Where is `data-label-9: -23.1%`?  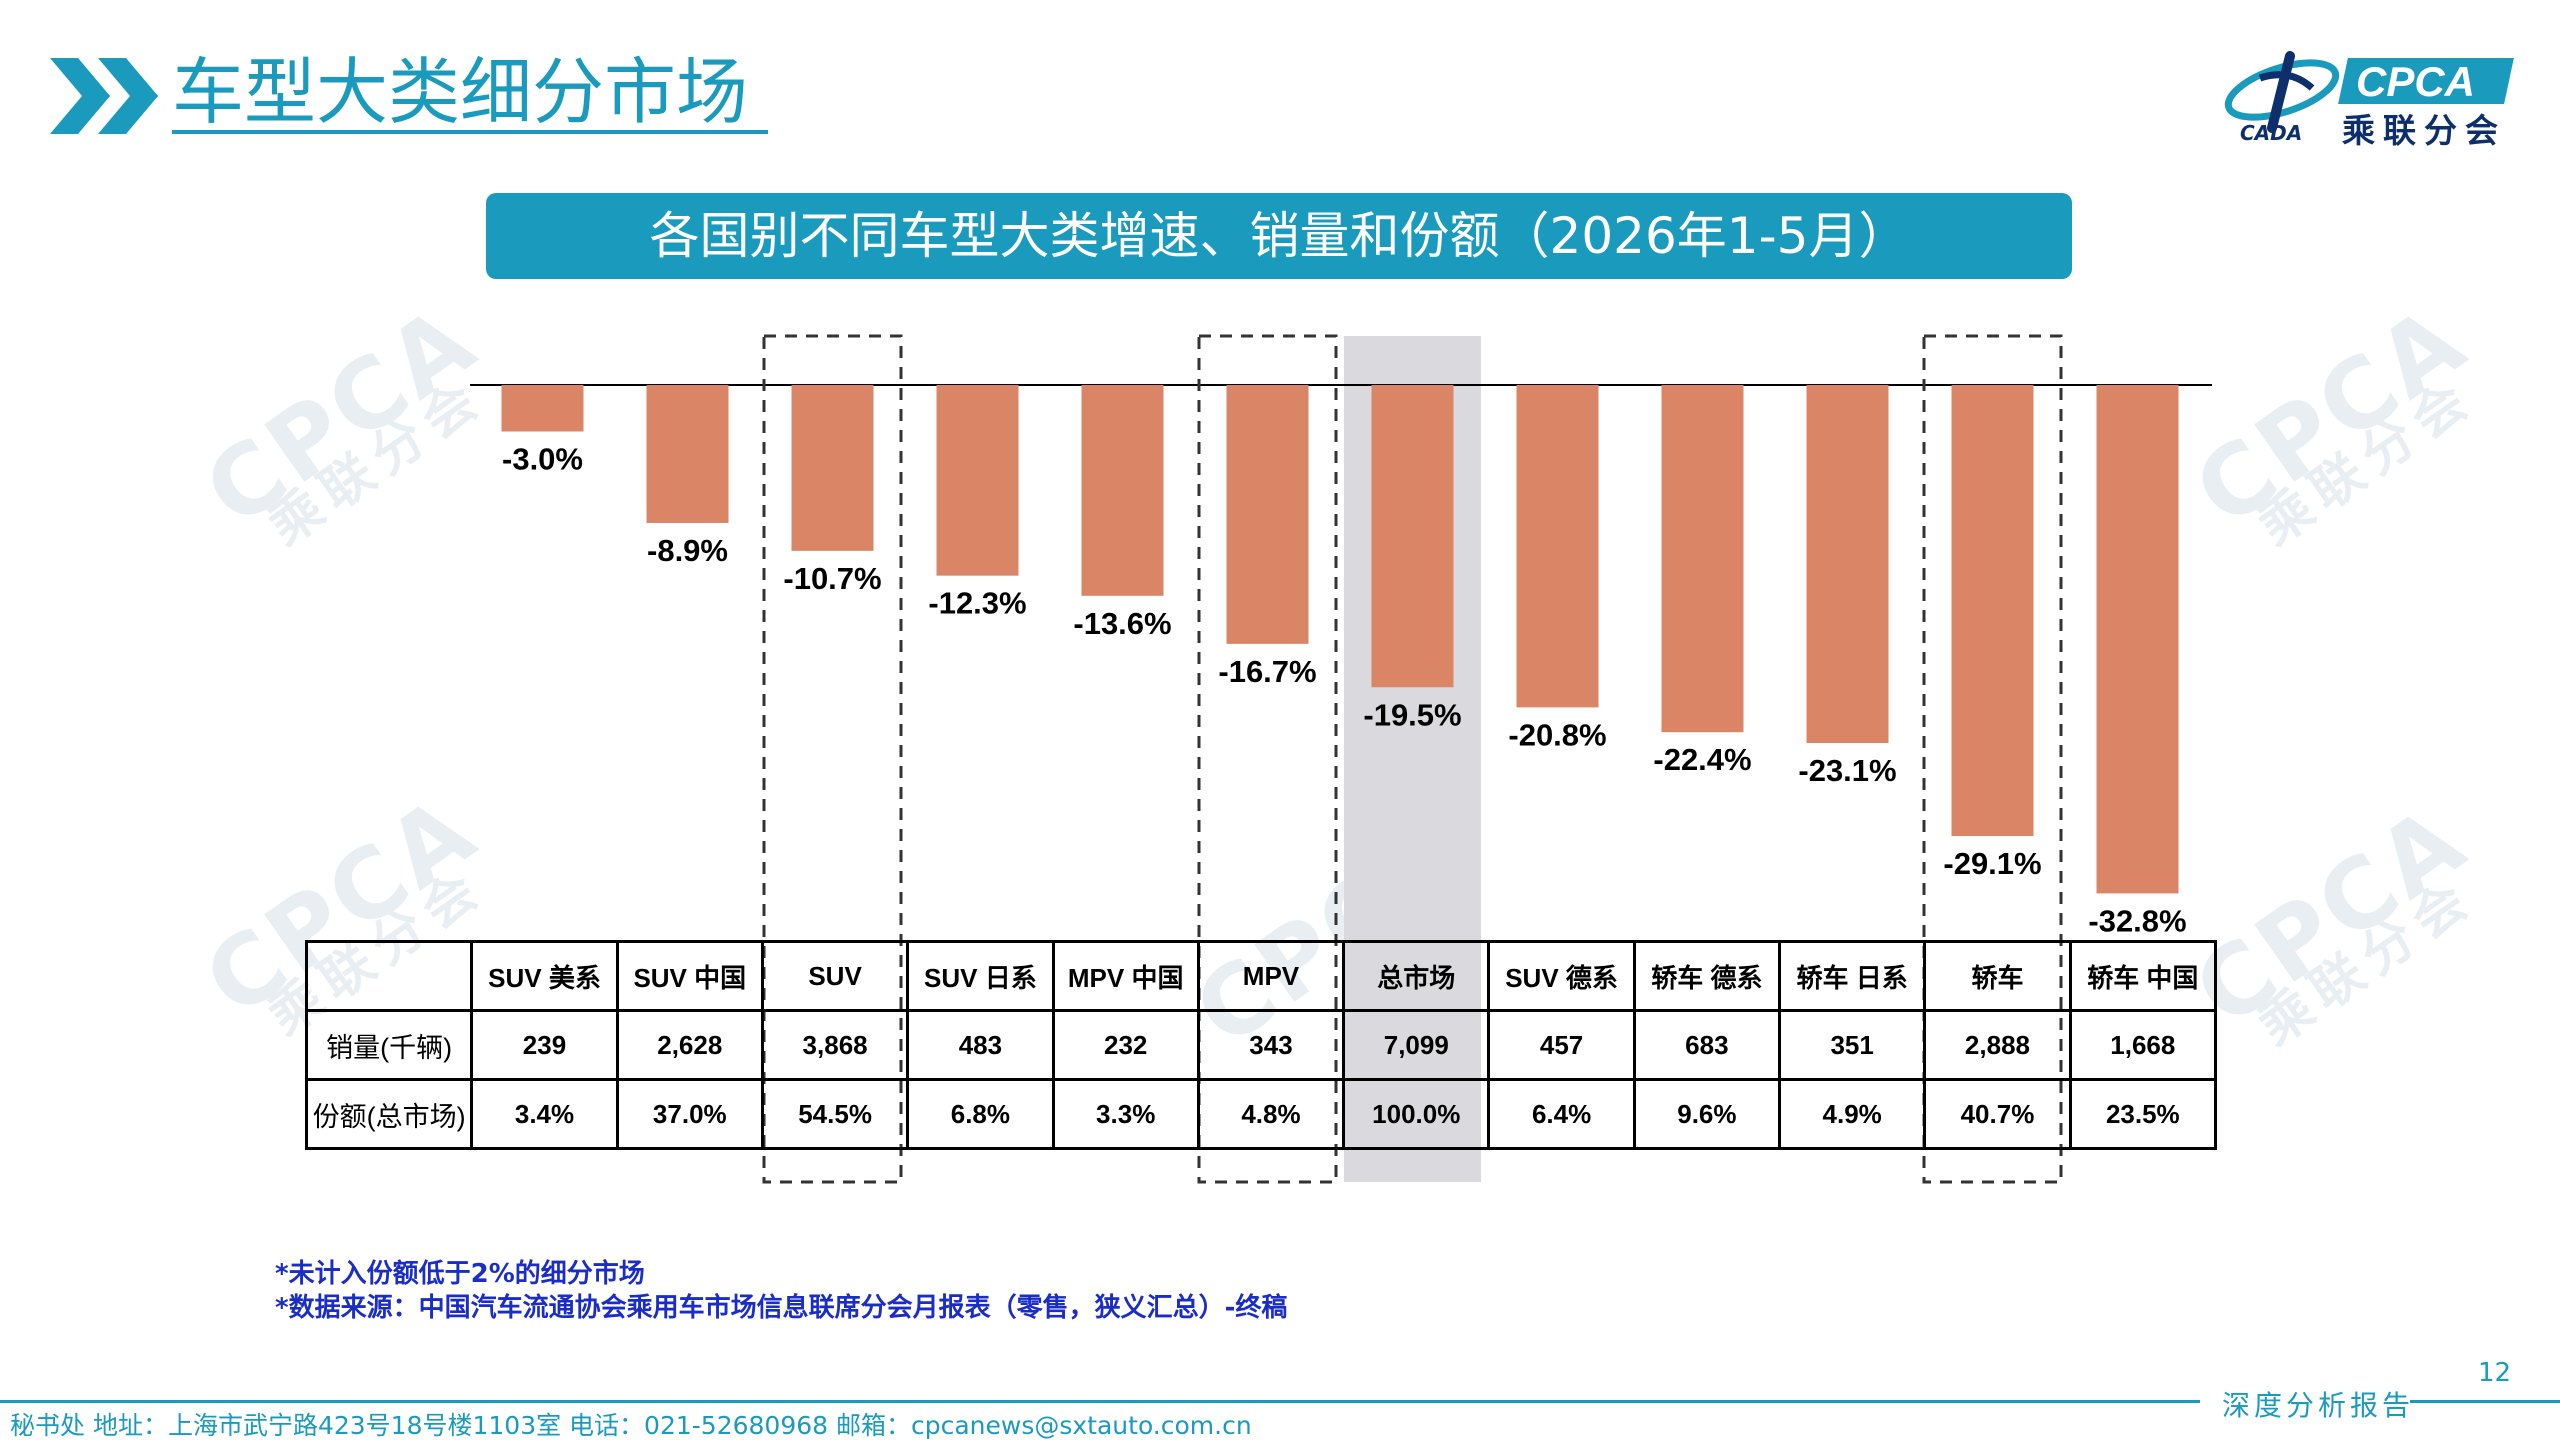 data-label-9: -23.1% is located at coordinates (1847, 770).